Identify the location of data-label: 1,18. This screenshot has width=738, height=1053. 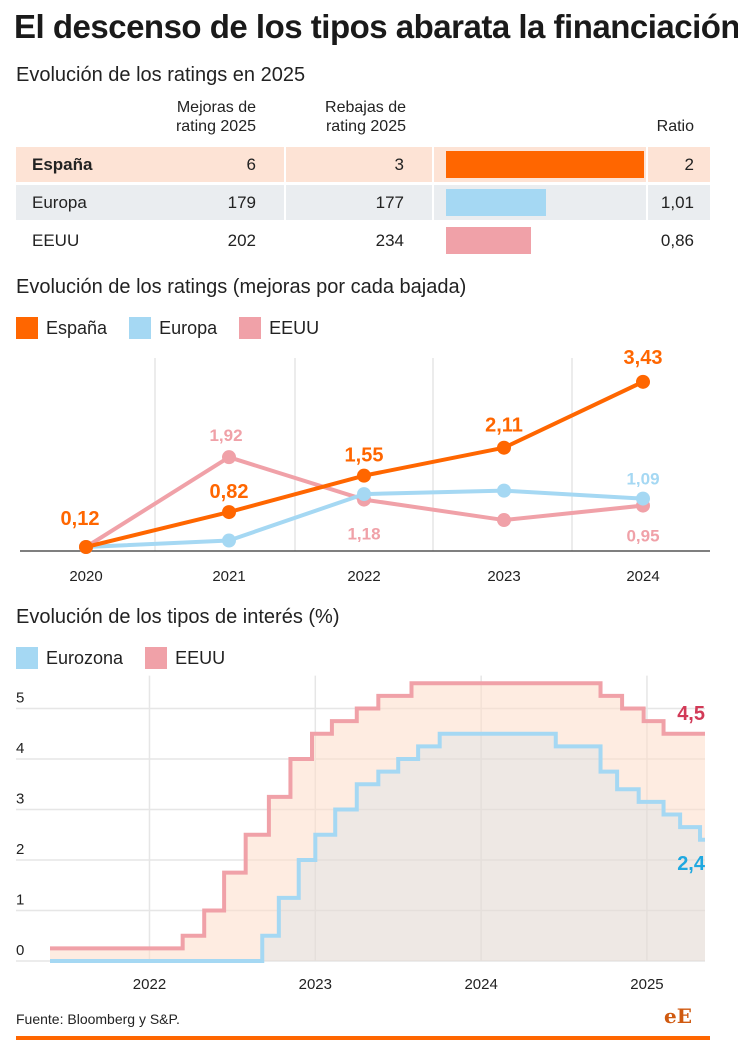
(363, 534).